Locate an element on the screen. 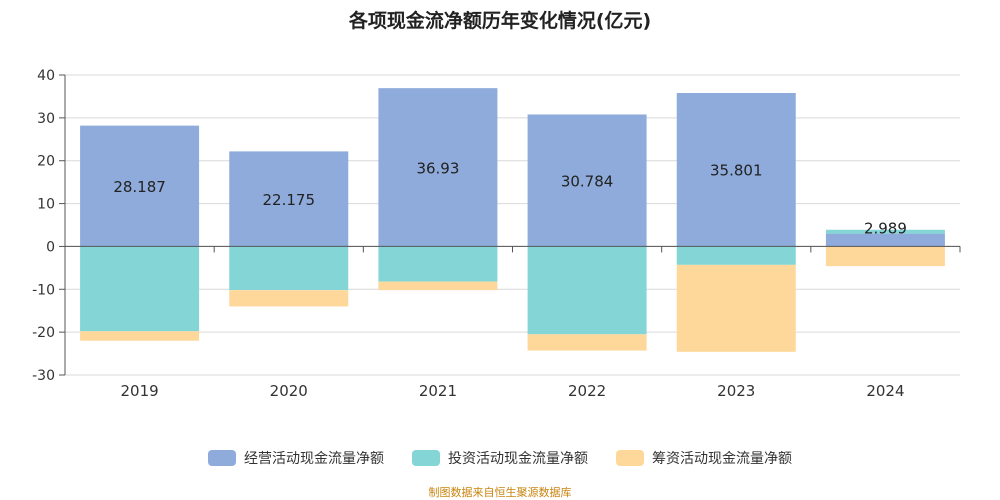 The height and width of the screenshot is (500, 1000). y-tick-label: -30 is located at coordinates (43, 376).